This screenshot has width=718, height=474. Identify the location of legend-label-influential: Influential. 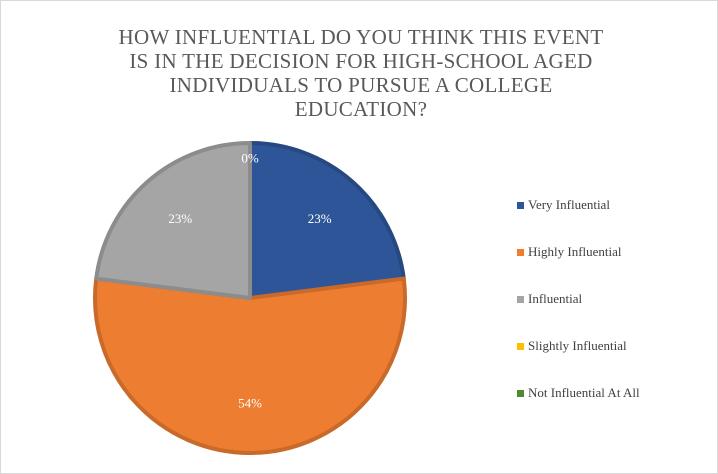
(555, 298).